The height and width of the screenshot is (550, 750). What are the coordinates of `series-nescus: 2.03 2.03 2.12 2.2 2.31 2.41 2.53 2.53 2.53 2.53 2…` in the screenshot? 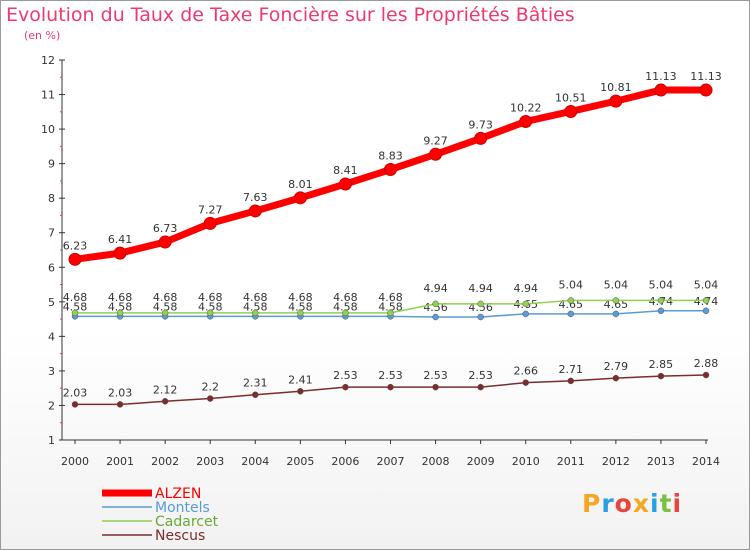 It's located at (390, 382).